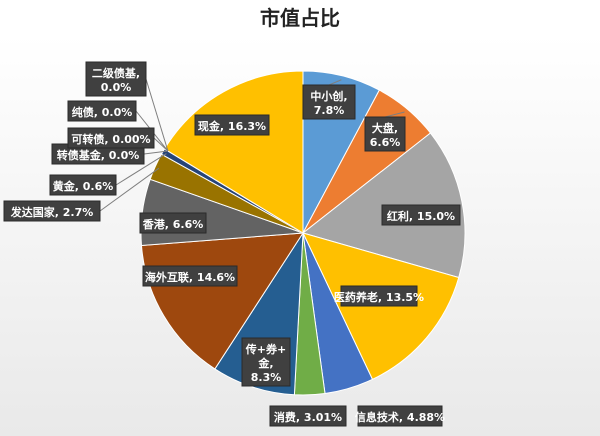 The image size is (600, 436). What do you see at coordinates (300, 18) in the screenshot?
I see `chart-title: 市值占比` at bounding box center [300, 18].